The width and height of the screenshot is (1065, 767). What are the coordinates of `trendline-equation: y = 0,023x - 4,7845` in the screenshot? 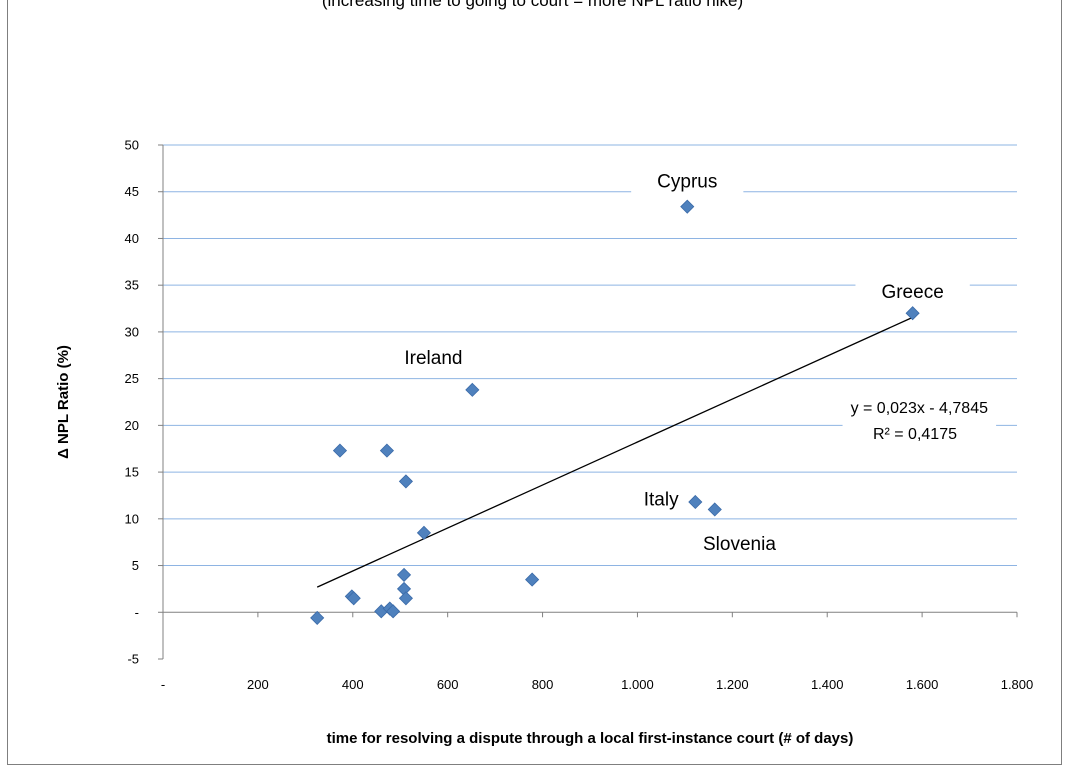 It's located at (920, 408).